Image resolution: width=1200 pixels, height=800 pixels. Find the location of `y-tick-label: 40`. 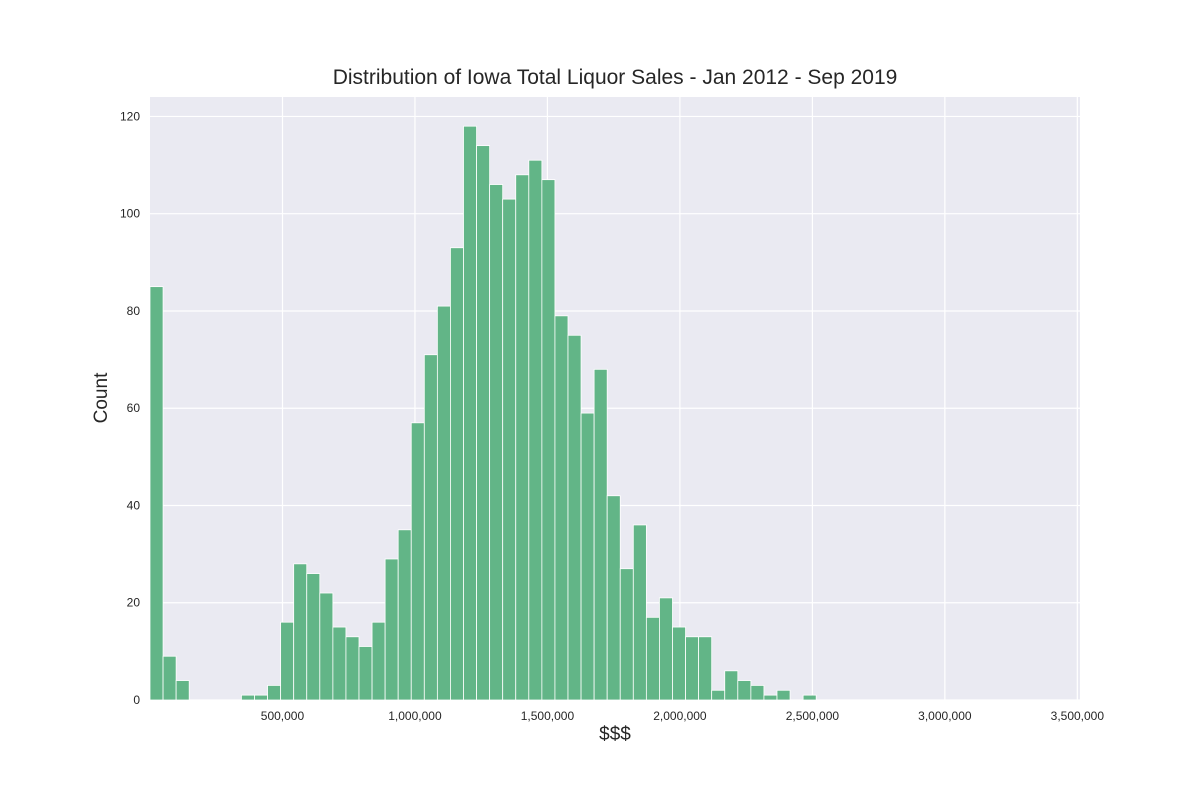

y-tick-label: 40 is located at coordinates (134, 505).